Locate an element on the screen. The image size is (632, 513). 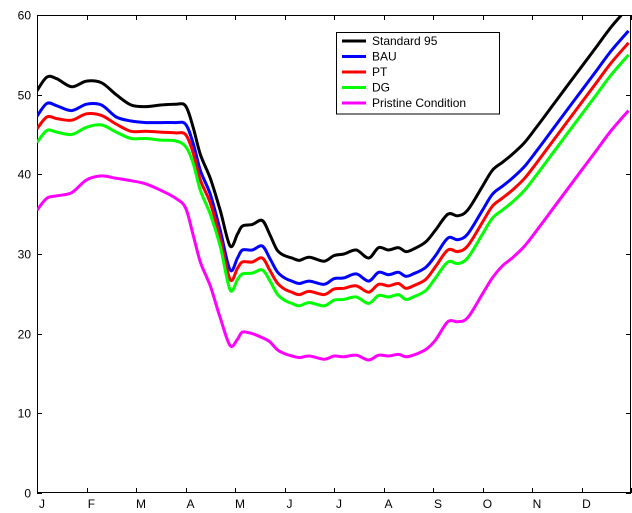
x-tick-label: D is located at coordinates (586, 504).